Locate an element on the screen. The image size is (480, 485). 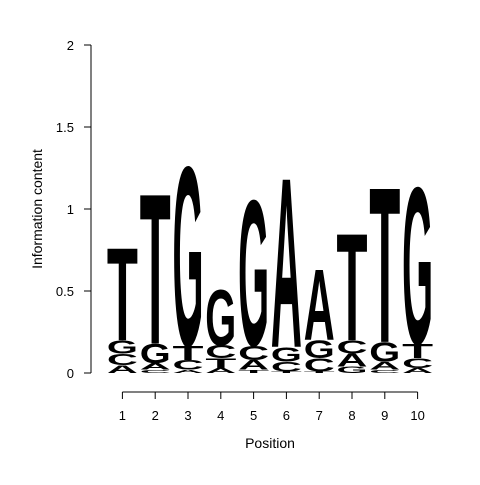
logo-letter-C-pos4: C is located at coordinates (220, 352).